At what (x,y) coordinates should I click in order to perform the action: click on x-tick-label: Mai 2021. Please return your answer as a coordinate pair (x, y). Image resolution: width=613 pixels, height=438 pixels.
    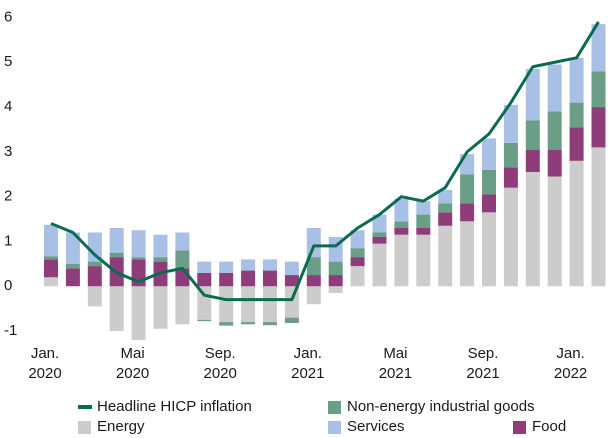
    Looking at the image, I should click on (395, 363).